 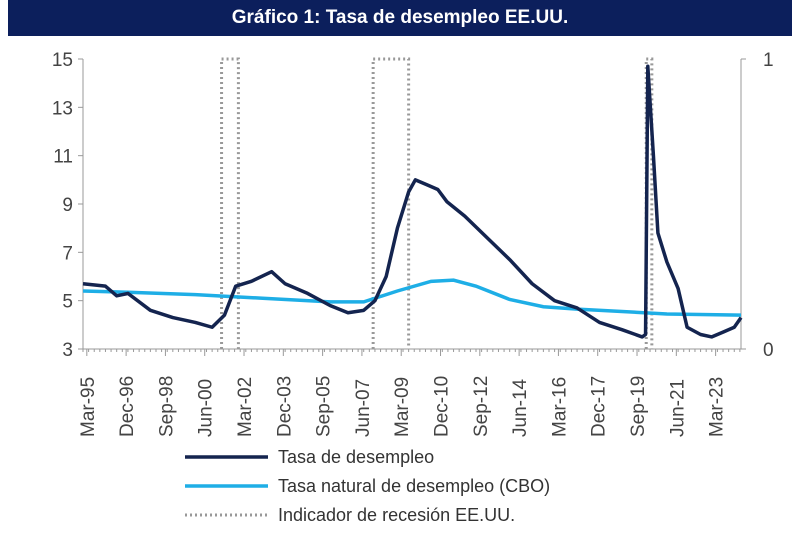 I want to click on x-tick-label: Dec-03, so click(x=284, y=406).